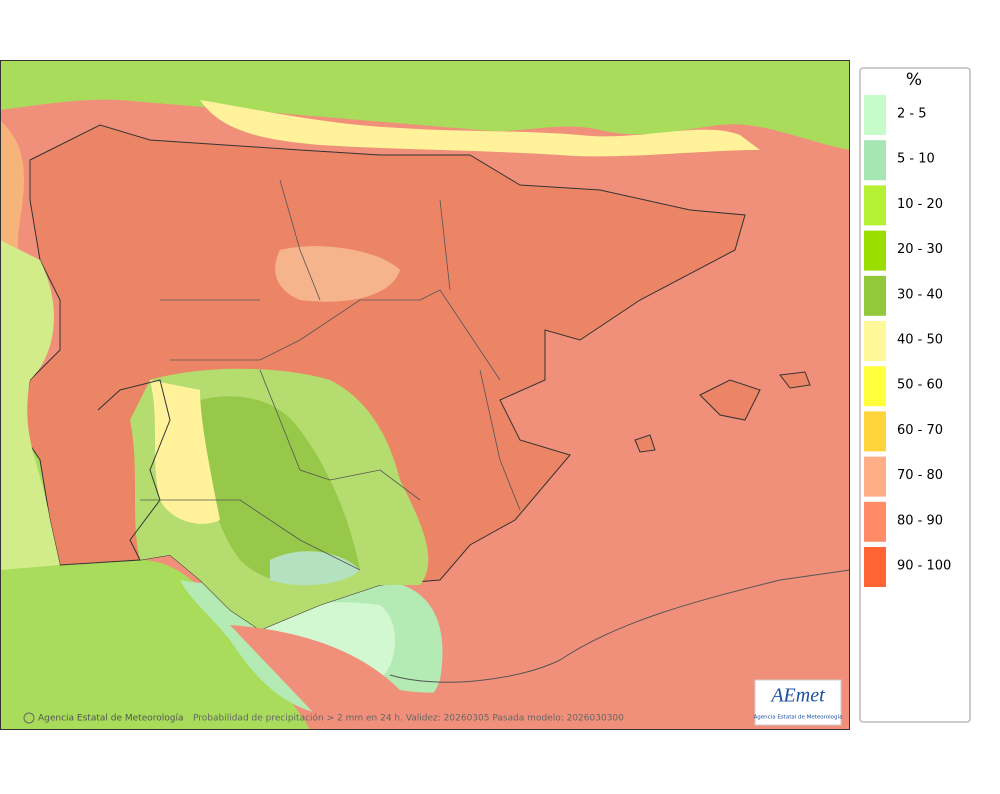  What do you see at coordinates (920, 204) in the screenshot?
I see `legend-label: 10 - 20` at bounding box center [920, 204].